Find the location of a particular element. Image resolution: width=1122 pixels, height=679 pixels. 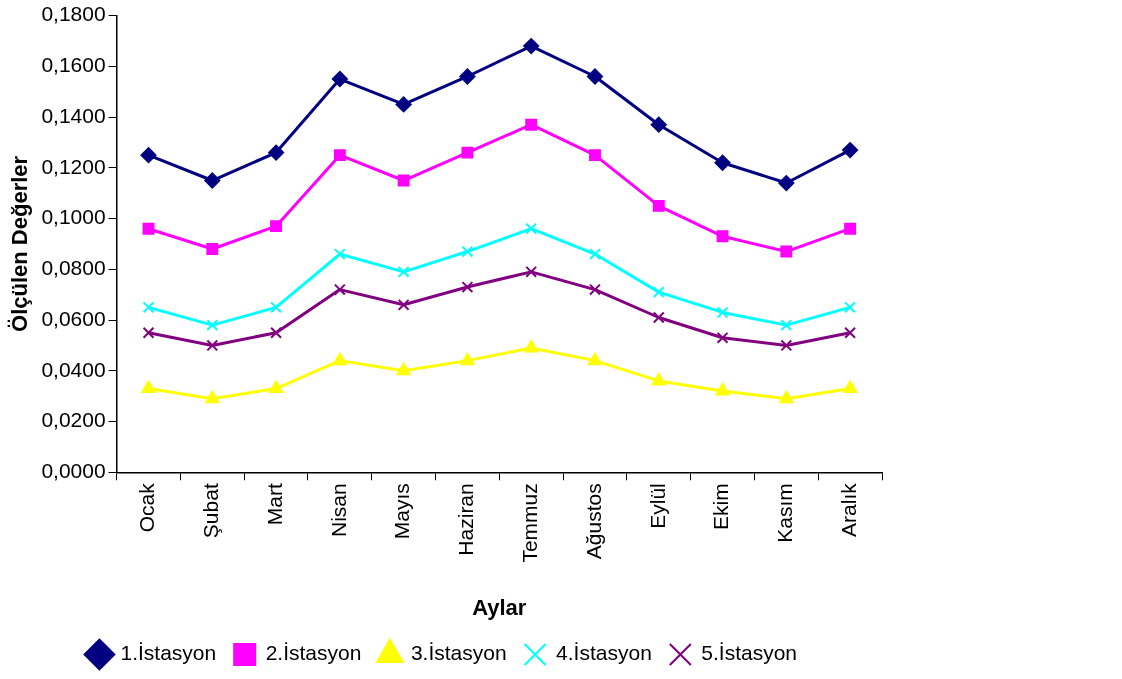

y-tick-label: 0,1200 is located at coordinates (73, 166).